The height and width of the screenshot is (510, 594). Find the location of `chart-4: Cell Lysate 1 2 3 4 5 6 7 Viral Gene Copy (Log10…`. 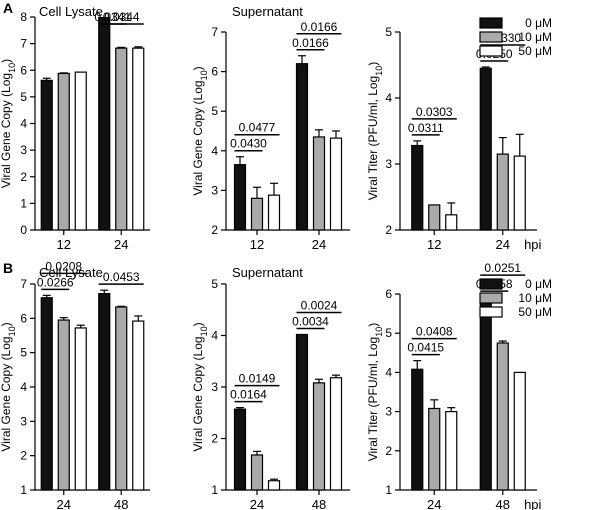

chart-4: Cell Lysate 1 2 3 4 5 6 7 Viral Gene Copy (Log10… is located at coordinates (75, 384).